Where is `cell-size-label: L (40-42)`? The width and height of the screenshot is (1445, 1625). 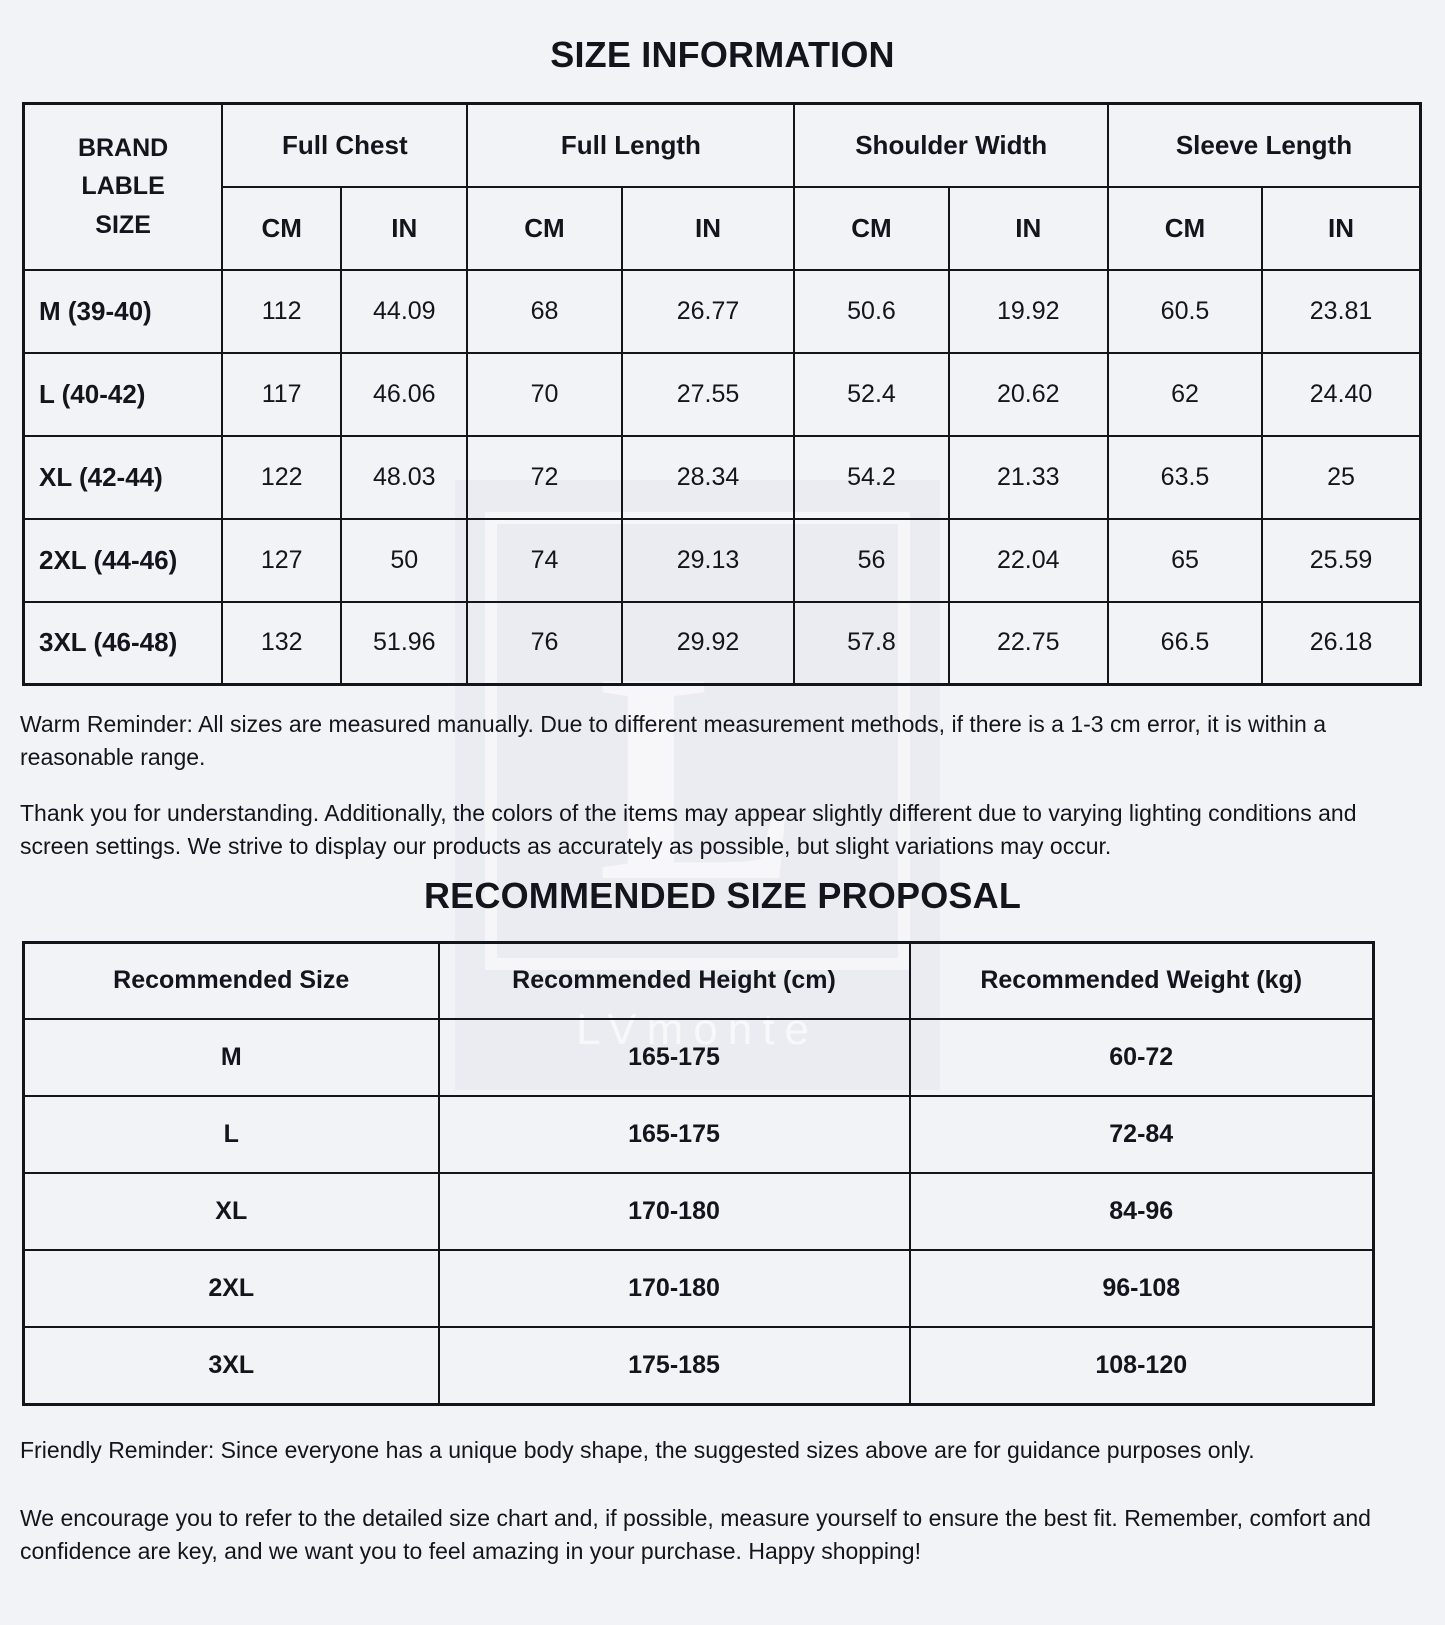
cell-size-label: L (40-42) is located at coordinates (123, 394).